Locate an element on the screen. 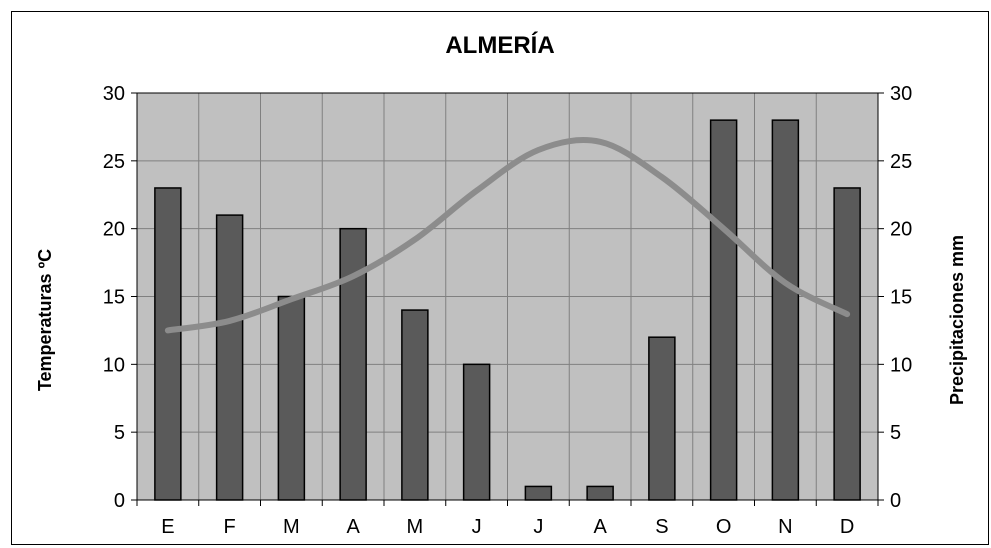  y-tick-label-left: 0 is located at coordinates (119, 501).